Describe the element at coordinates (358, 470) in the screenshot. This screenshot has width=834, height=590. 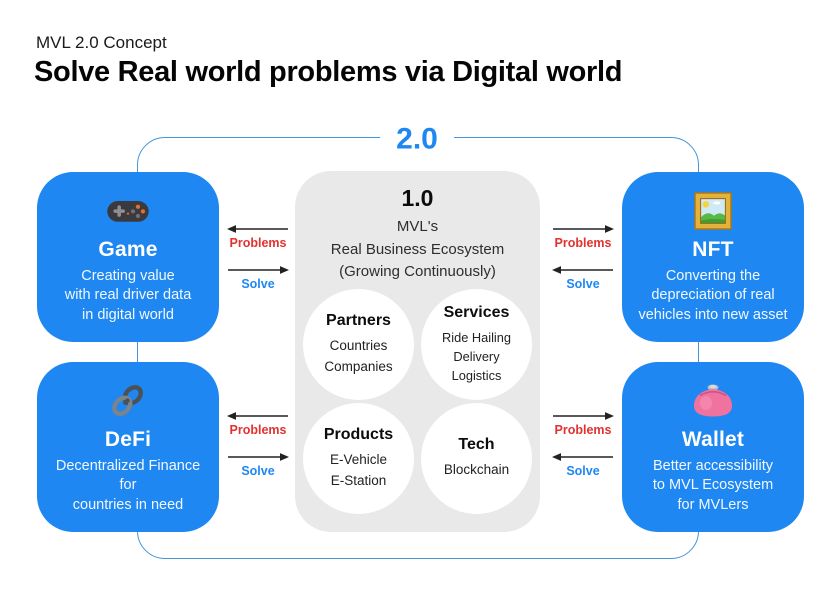
I see `circle-items: E-Vehicle E-Station` at that location.